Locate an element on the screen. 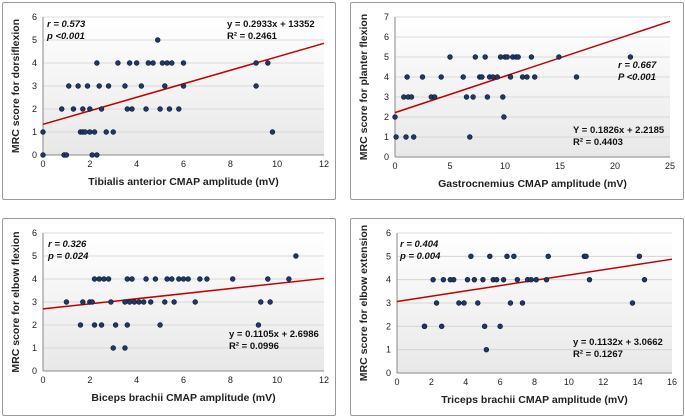 The width and height of the screenshot is (685, 417). x-tick-label: 16 is located at coordinates (672, 382).